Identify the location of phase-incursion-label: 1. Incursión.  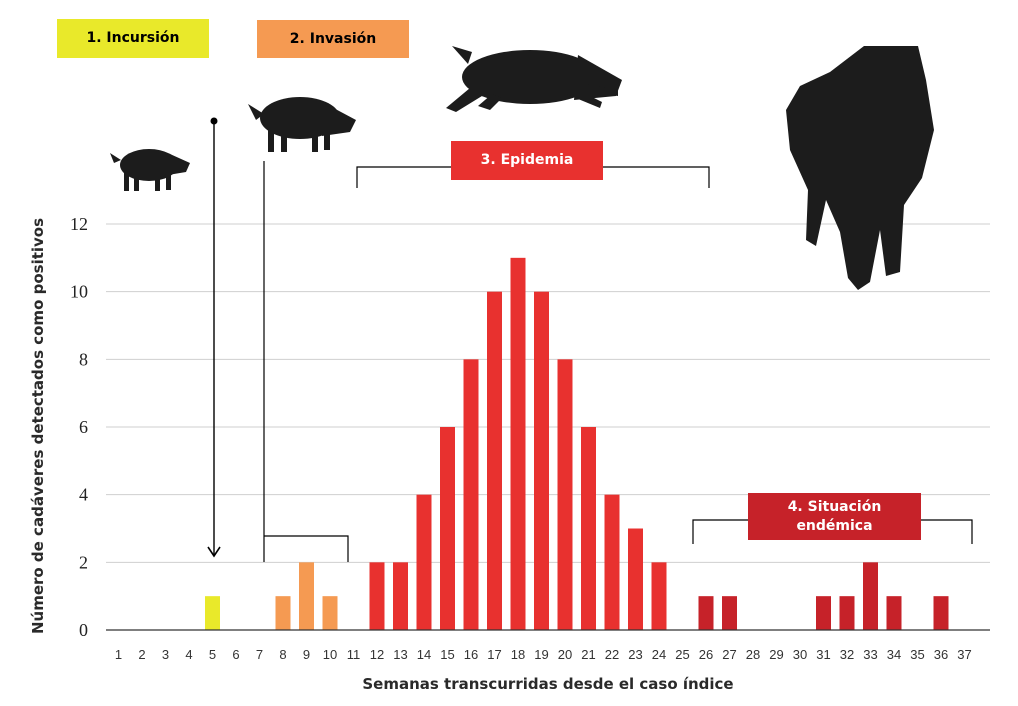
(133, 38).